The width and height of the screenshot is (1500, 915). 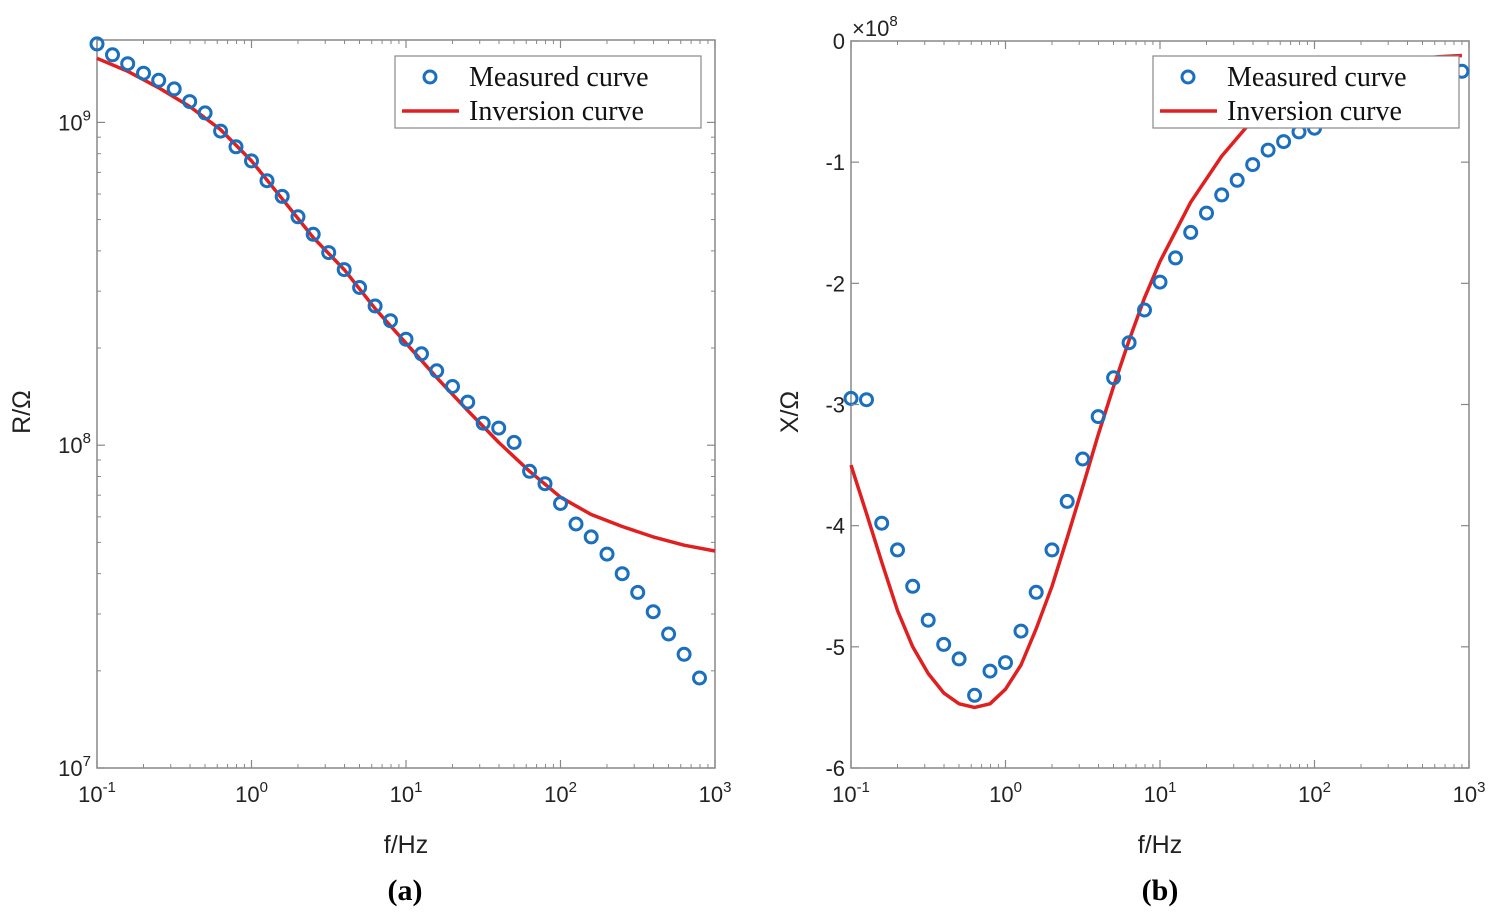 What do you see at coordinates (1317, 77) in the screenshot?
I see `legend-label-measured-b: Measured curve` at bounding box center [1317, 77].